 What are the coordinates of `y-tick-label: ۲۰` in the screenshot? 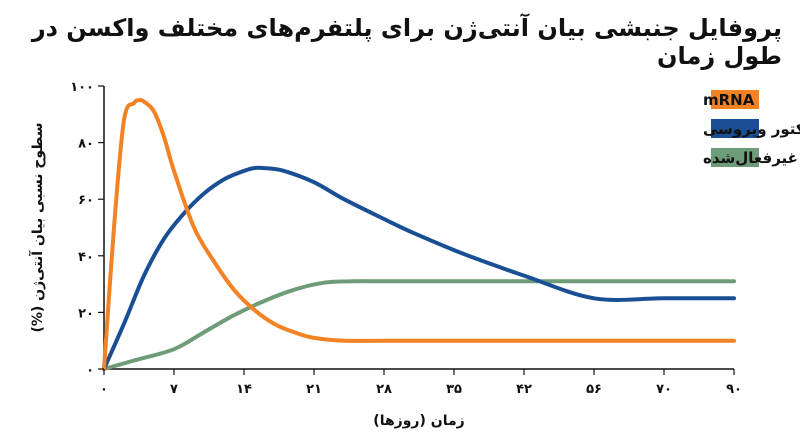 It's located at (86, 313).